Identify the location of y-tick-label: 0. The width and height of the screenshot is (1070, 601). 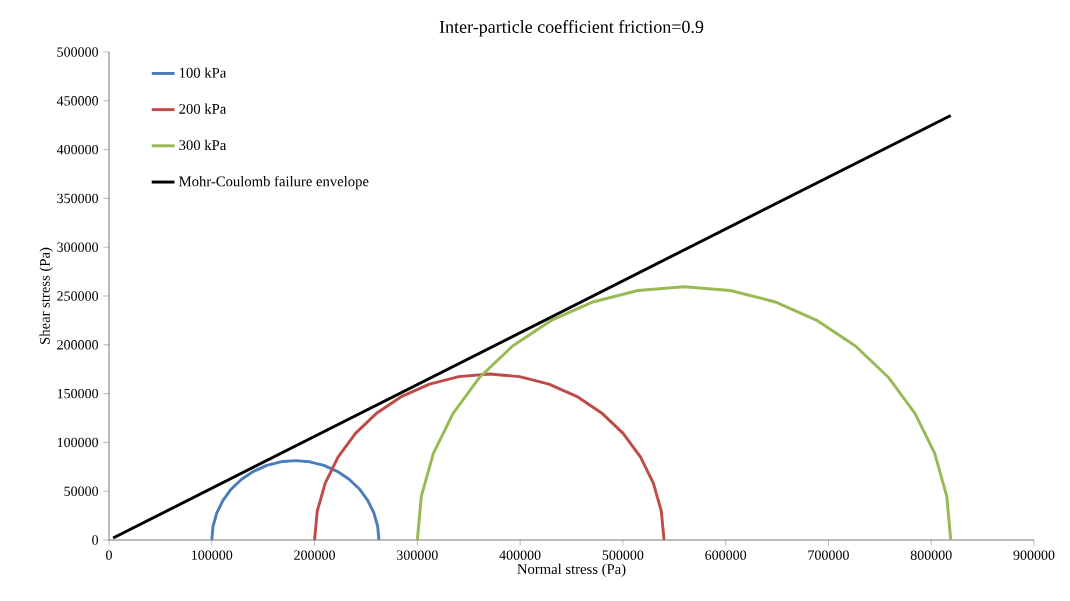
(95, 540).